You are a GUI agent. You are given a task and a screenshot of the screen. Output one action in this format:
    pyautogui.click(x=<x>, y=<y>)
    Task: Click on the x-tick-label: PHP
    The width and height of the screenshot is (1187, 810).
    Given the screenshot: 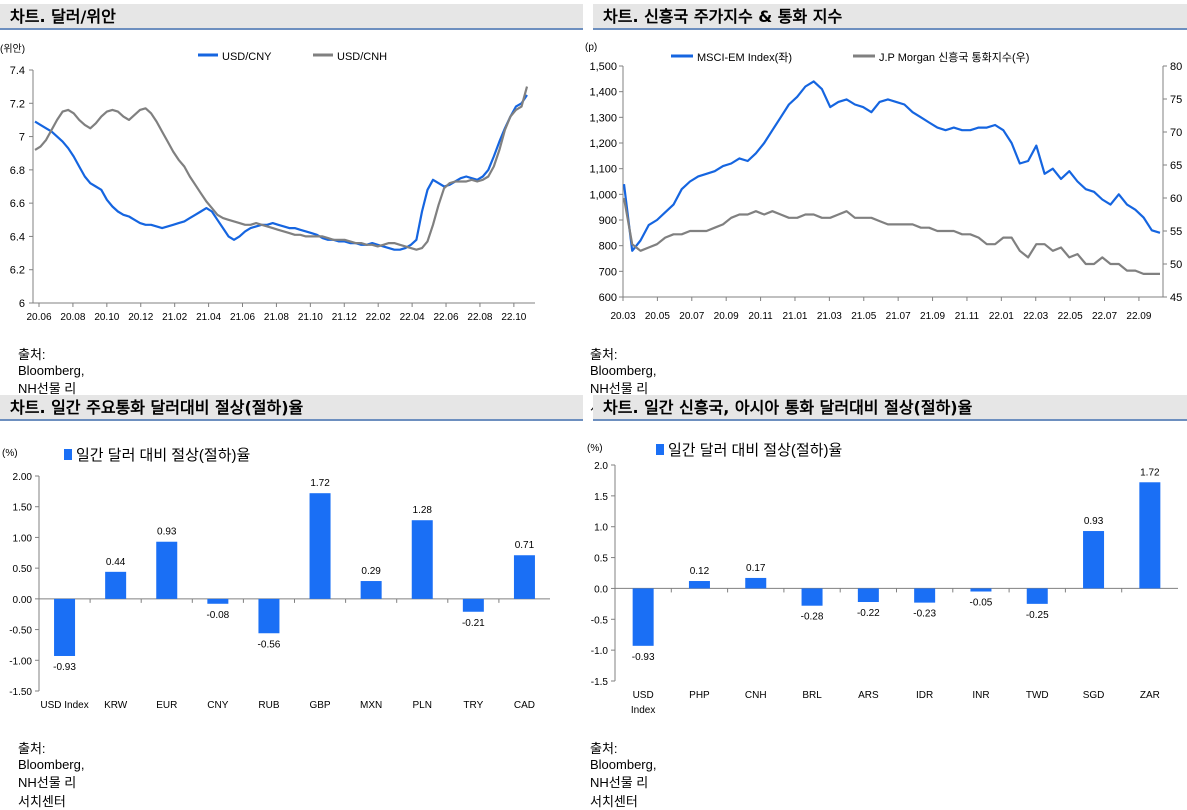 What is the action you would take?
    pyautogui.click(x=699, y=695)
    